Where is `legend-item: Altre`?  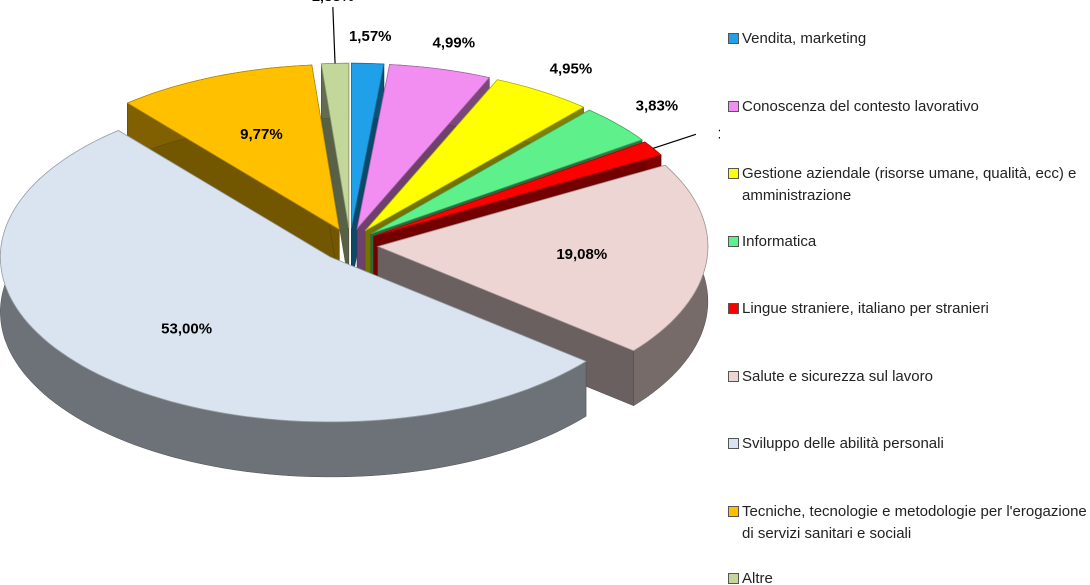
legend-item: Altre is located at coordinates (909, 576).